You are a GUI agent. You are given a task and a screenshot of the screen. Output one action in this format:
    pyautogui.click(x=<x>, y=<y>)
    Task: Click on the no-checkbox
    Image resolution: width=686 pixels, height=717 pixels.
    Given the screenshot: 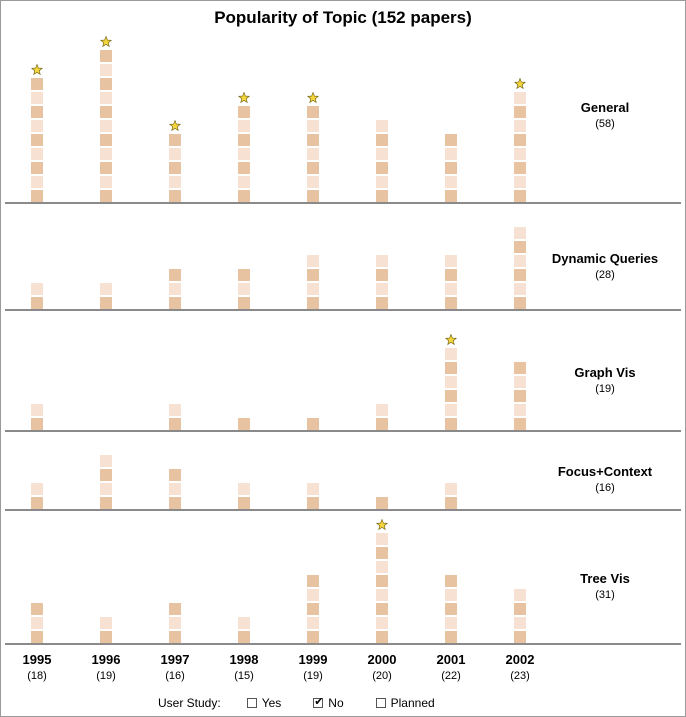 What is the action you would take?
    pyautogui.click(x=318, y=702)
    